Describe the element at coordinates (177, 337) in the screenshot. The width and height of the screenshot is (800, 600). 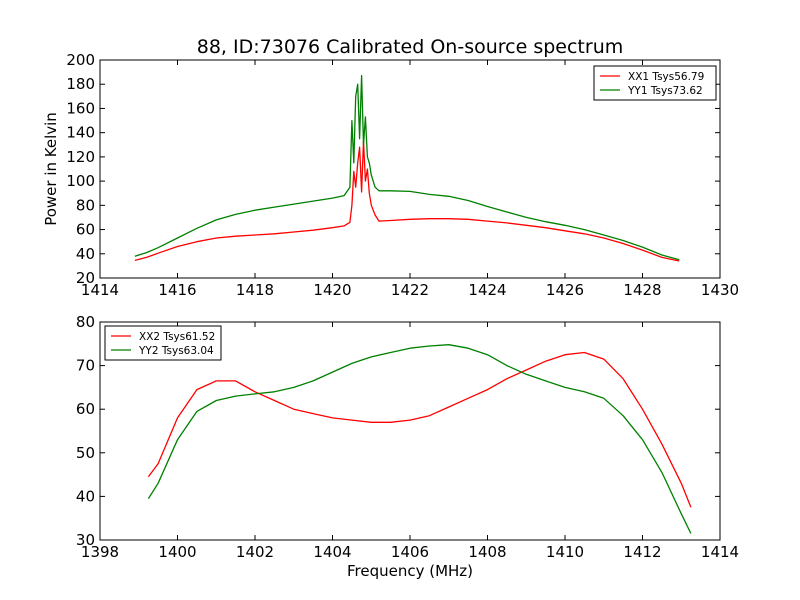
I see `bottom-legend-label-1: XX2 Tsys61.52` at that location.